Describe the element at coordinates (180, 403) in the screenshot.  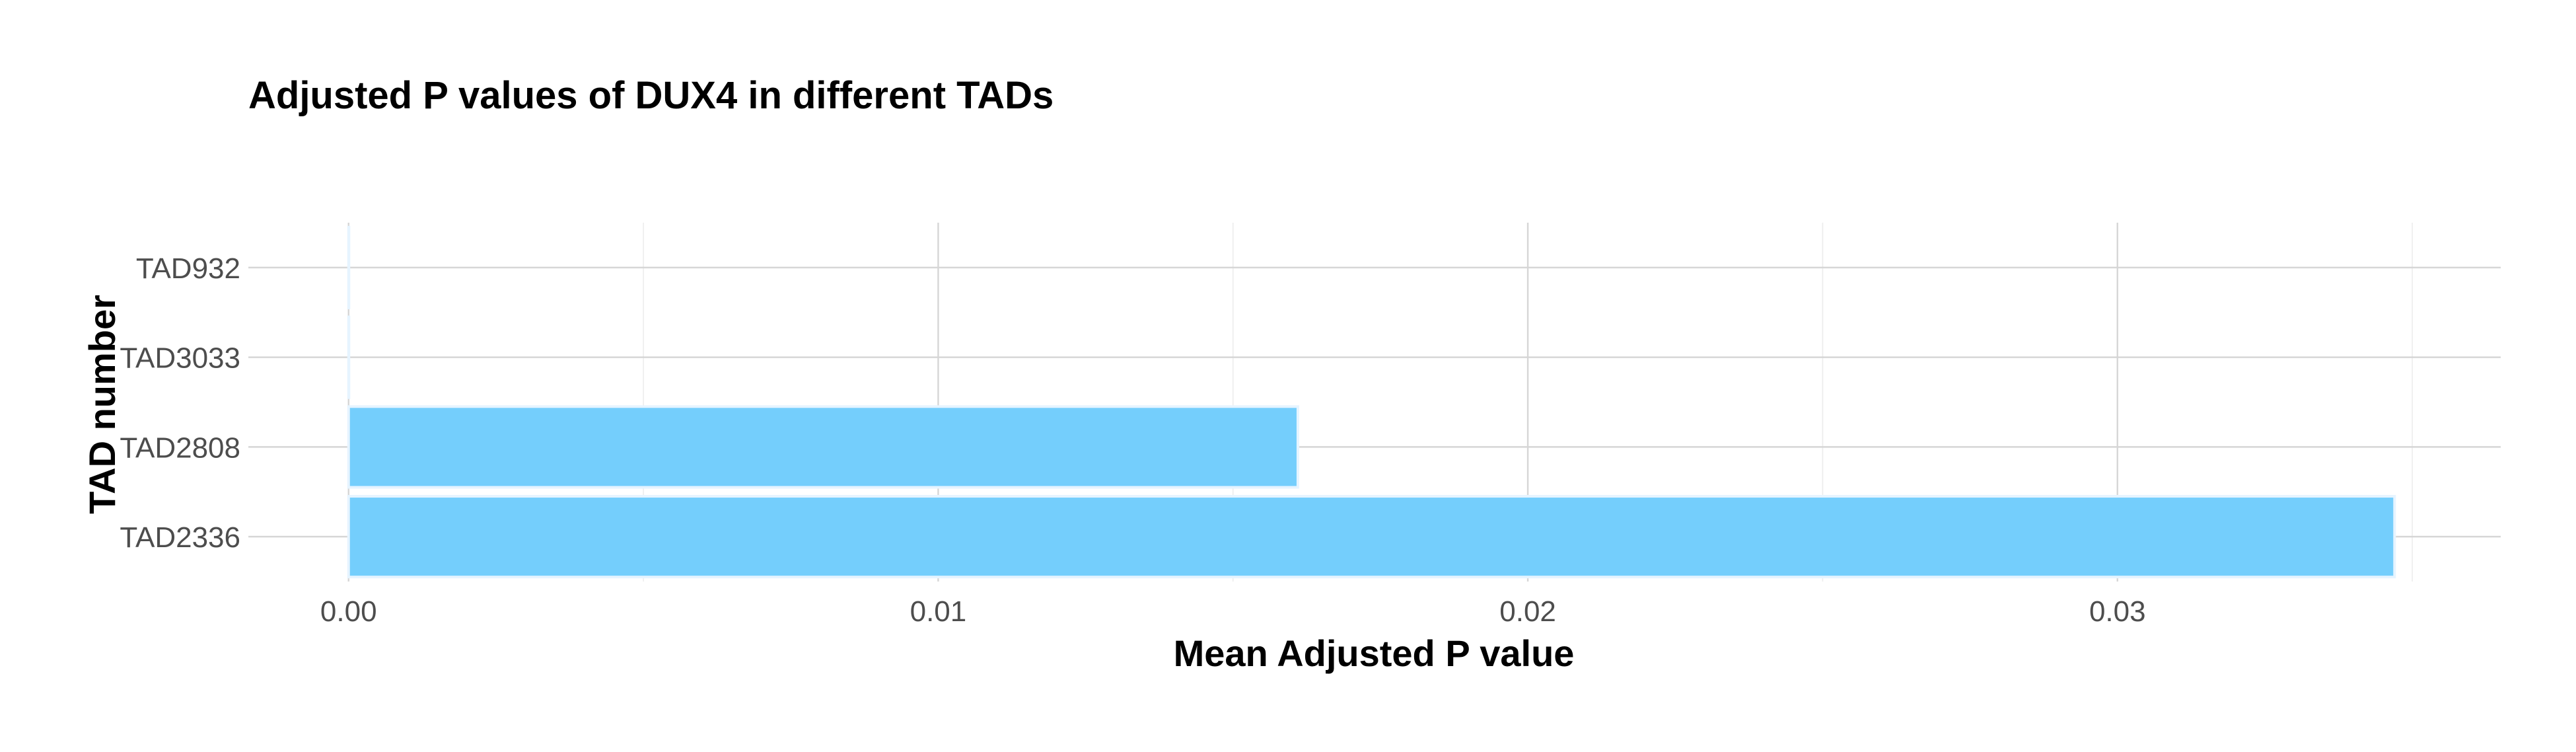
I see `y-tick-labels: TAD2336 TAD2808 TAD3033 TAD932` at that location.